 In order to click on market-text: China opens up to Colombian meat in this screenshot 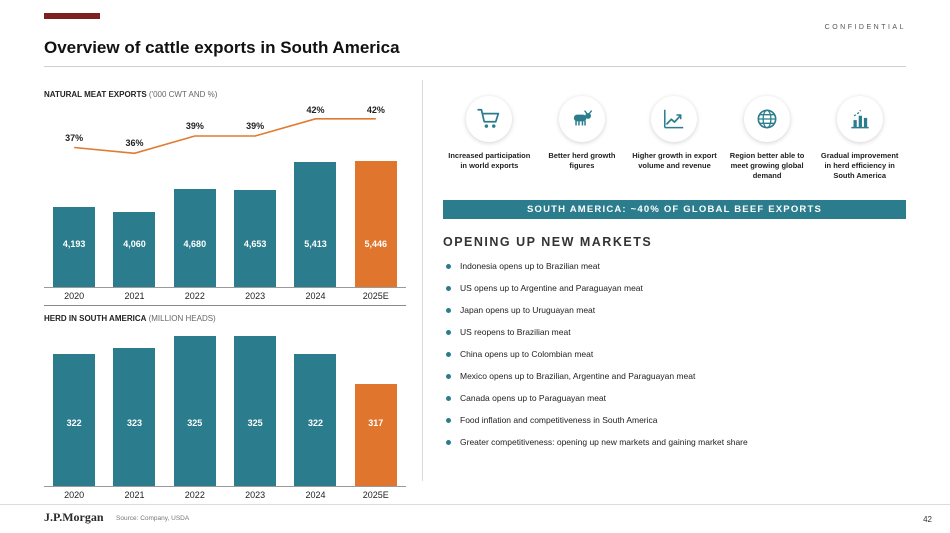, I will do `click(527, 354)`.